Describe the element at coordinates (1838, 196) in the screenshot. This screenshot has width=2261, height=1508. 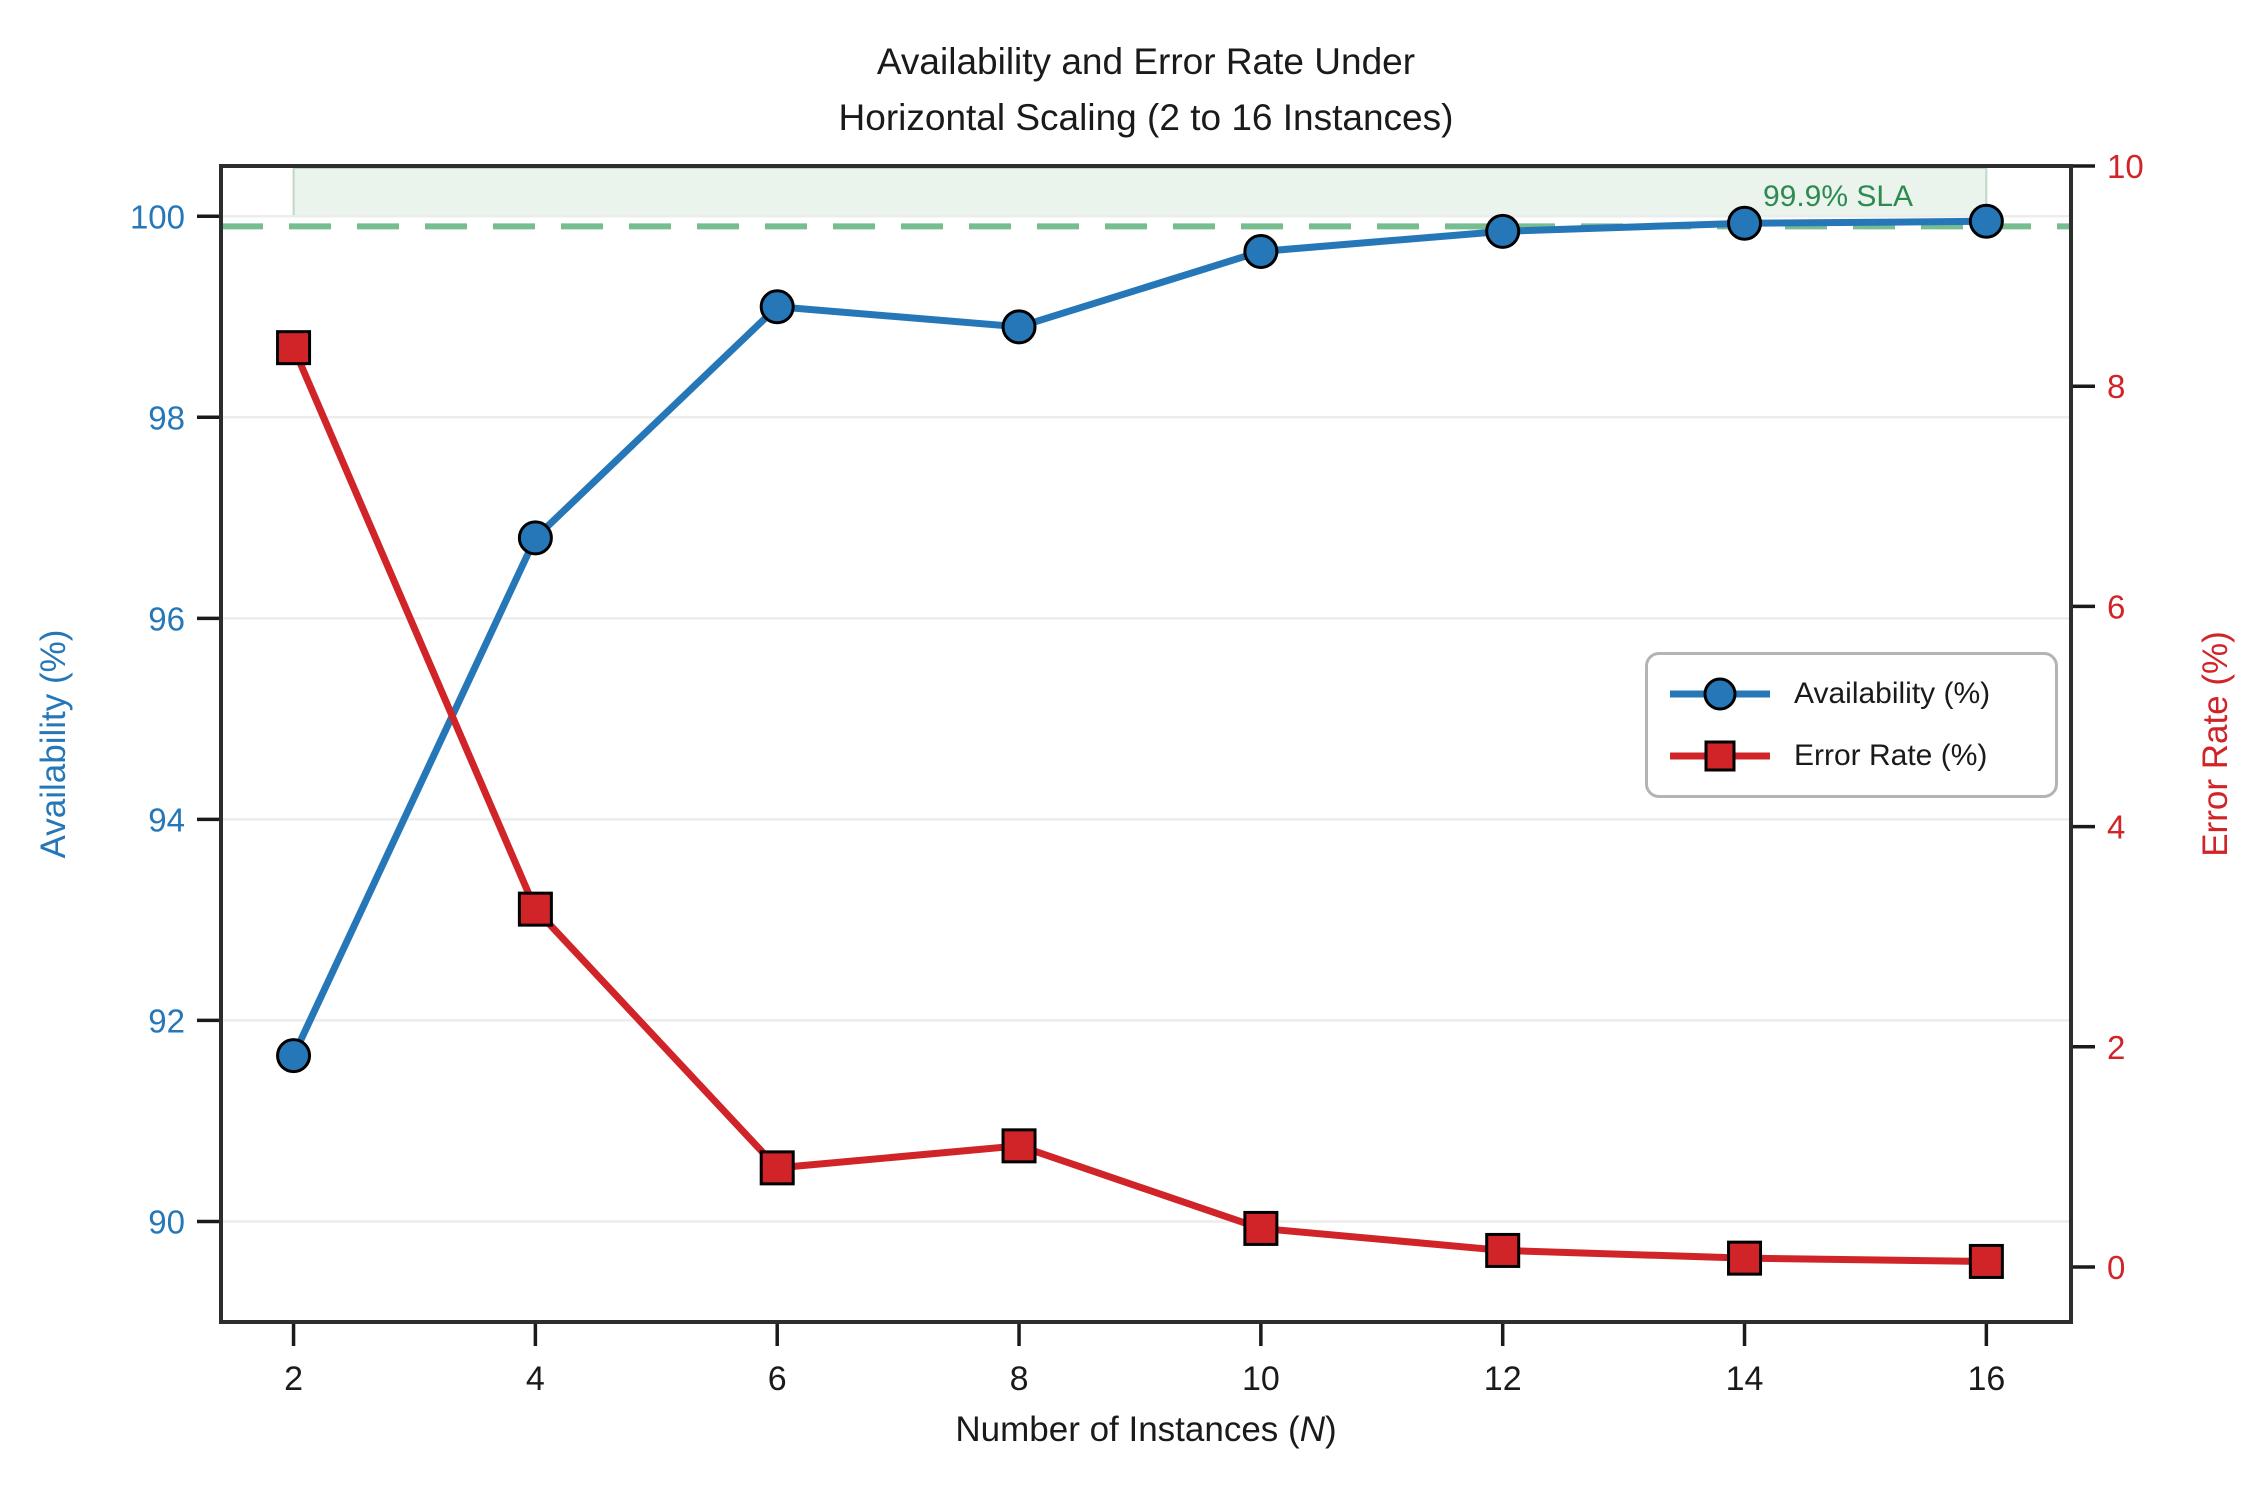
I see `sla-annotation: 99.9% SLA` at that location.